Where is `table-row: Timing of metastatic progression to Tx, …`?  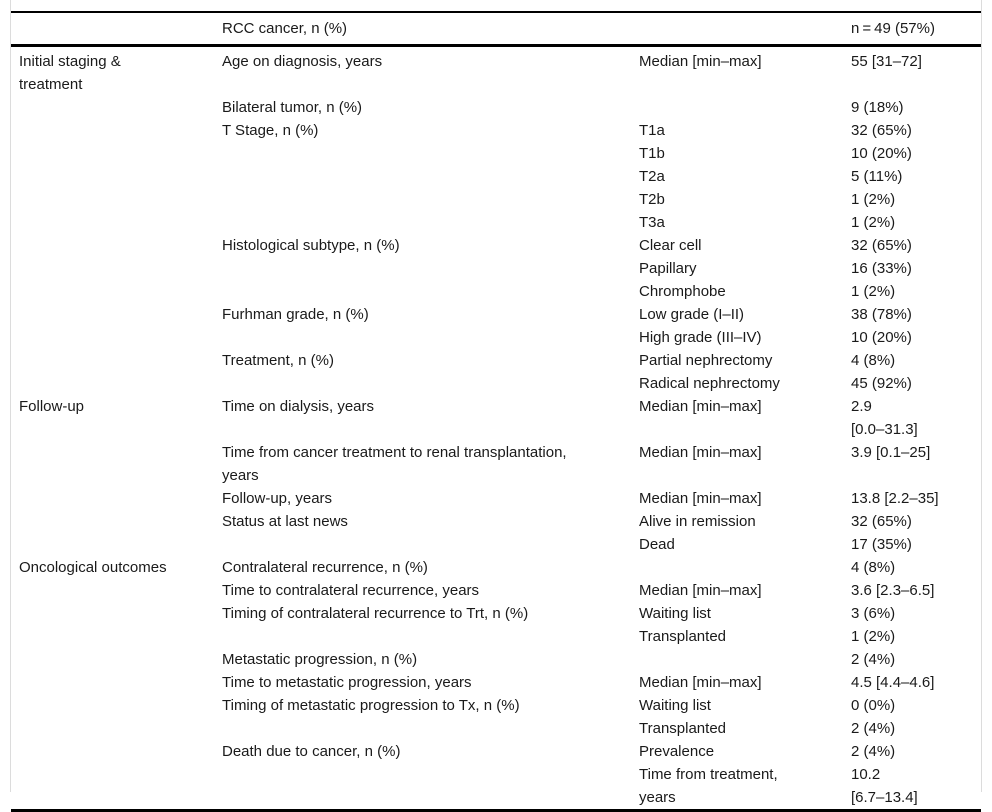
table-row: Timing of metastatic progression to Tx, … is located at coordinates (496, 705).